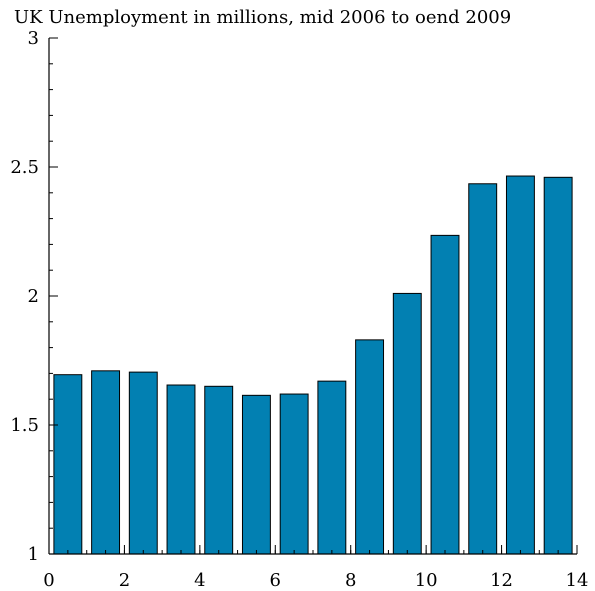 This screenshot has width=595, height=591. What do you see at coordinates (577, 580) in the screenshot?
I see `x-tick-label: 14` at bounding box center [577, 580].